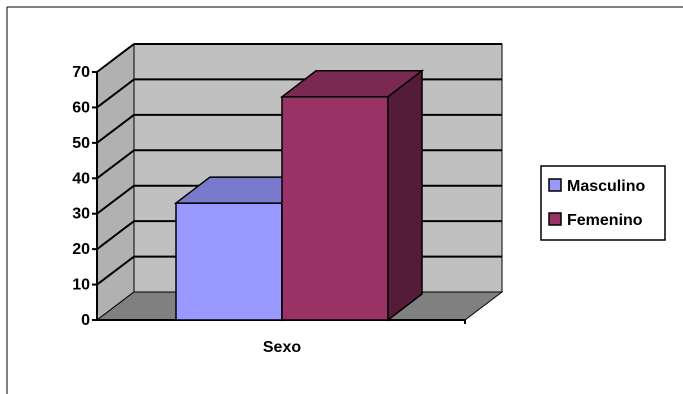 This screenshot has width=683, height=394. I want to click on y-tick-label: 50, so click(81, 143).